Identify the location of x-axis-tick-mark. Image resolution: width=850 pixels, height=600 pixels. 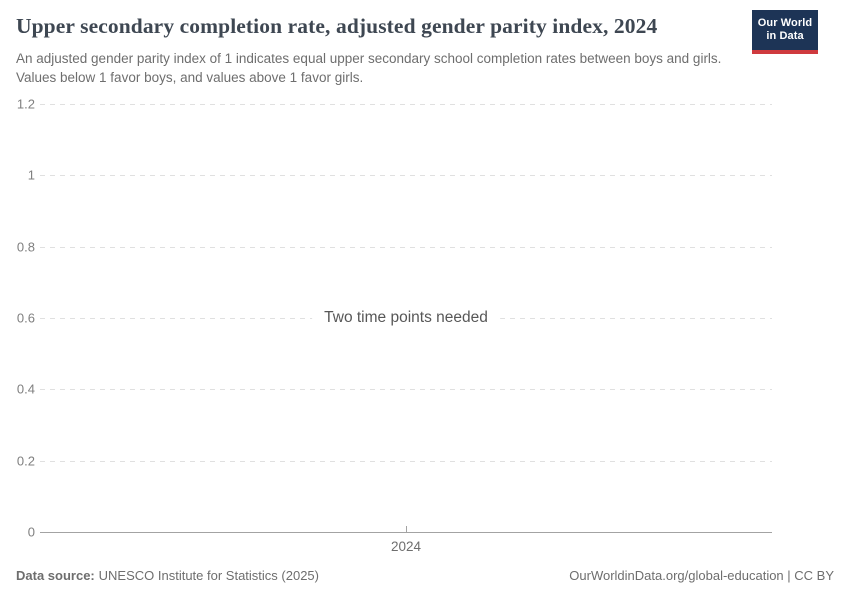
(406, 529).